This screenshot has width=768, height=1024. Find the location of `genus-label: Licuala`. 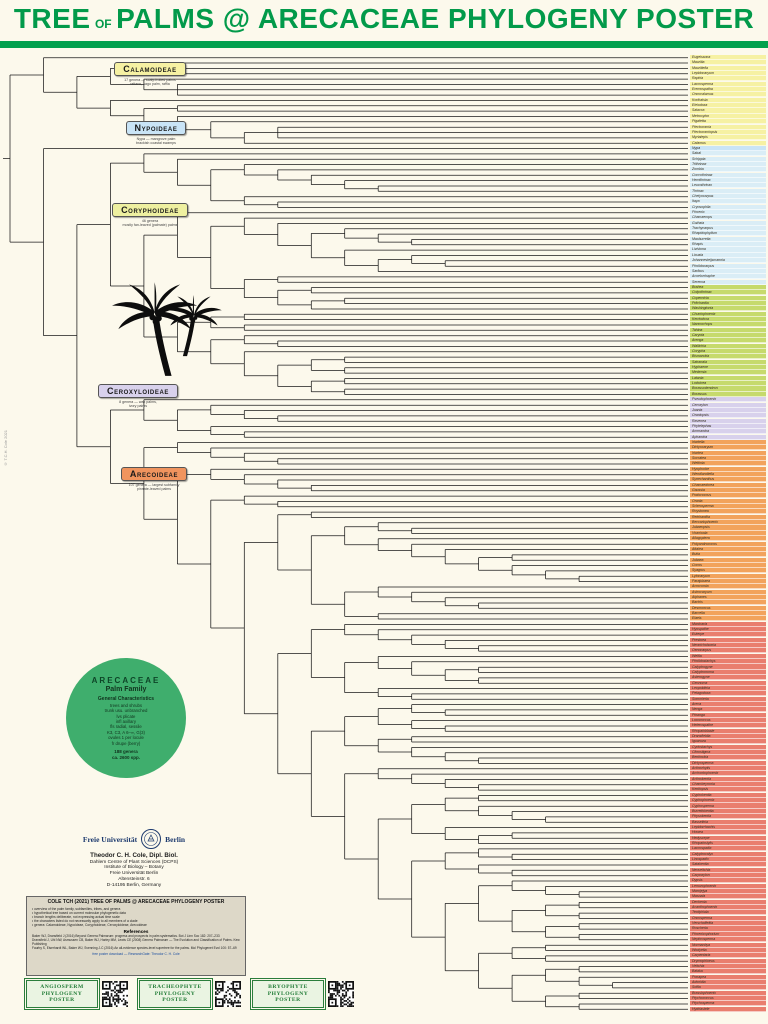

genus-label: Licuala is located at coordinates (728, 255).